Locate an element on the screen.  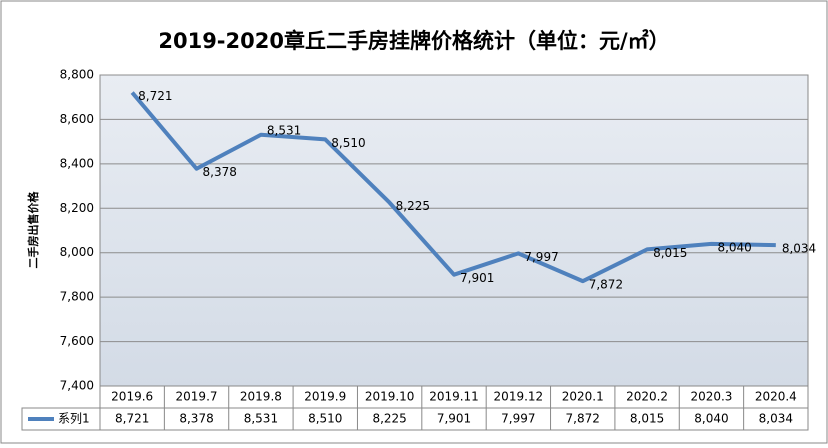
data-label: 8,040 is located at coordinates (734, 247).